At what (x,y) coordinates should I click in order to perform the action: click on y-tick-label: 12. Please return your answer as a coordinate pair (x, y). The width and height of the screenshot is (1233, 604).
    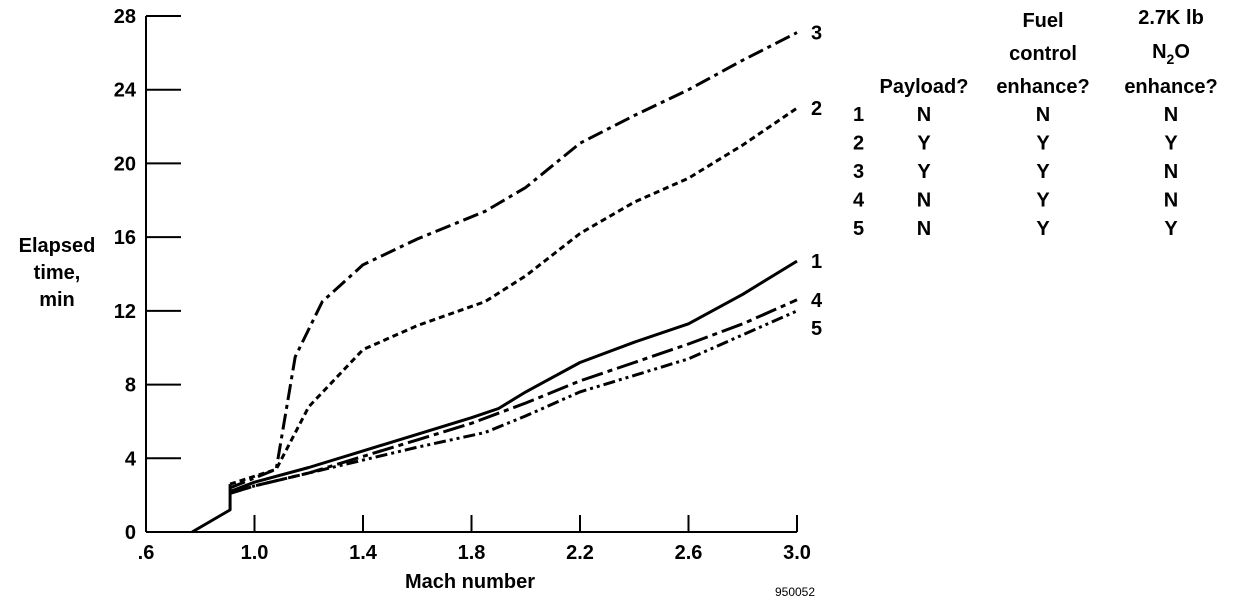
    Looking at the image, I should click on (125, 312).